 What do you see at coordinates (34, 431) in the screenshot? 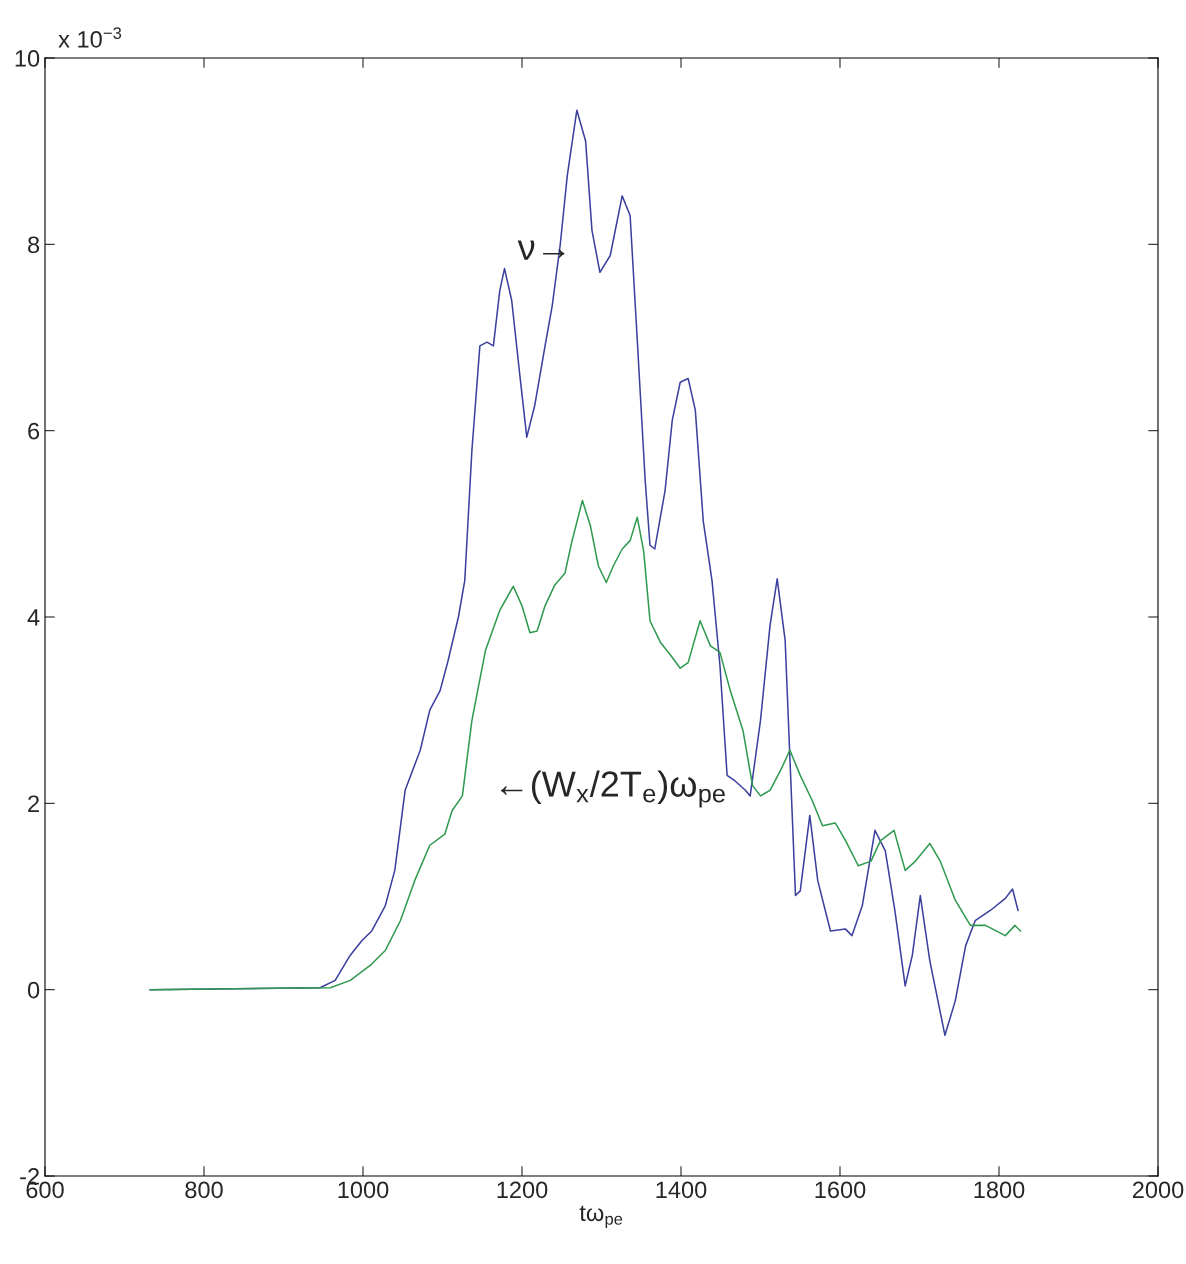
I see `y-tick-label: 6` at bounding box center [34, 431].